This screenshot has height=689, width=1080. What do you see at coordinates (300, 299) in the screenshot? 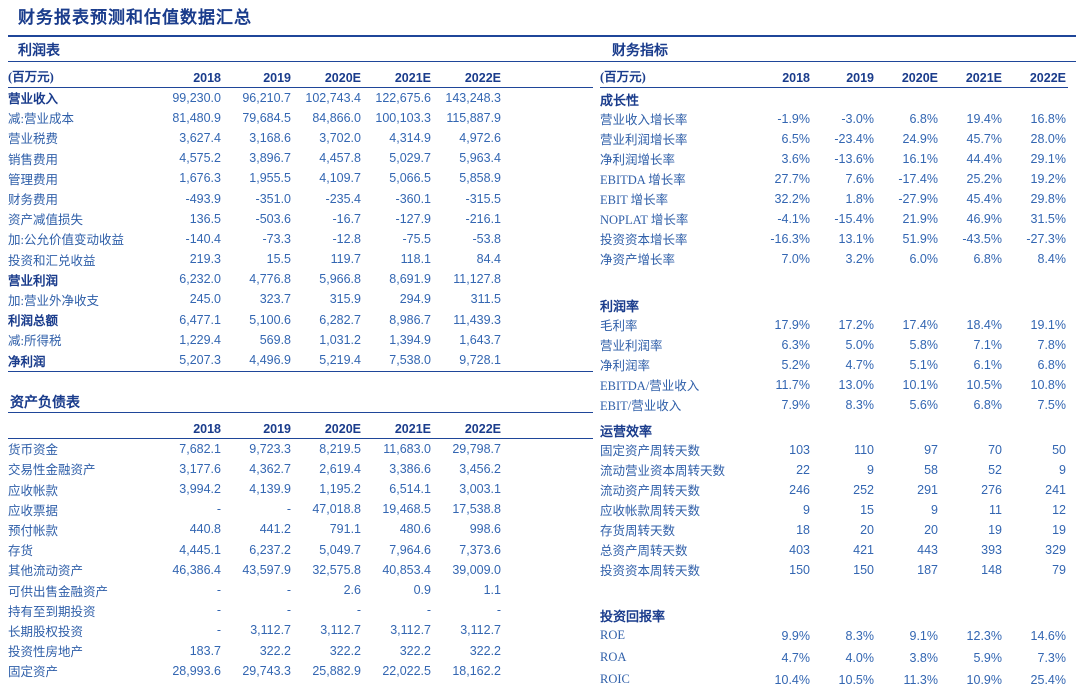
I see `table-row: 加:营业外净收支 245.0 323.7 315.9 294.9 311.5` at bounding box center [300, 299].